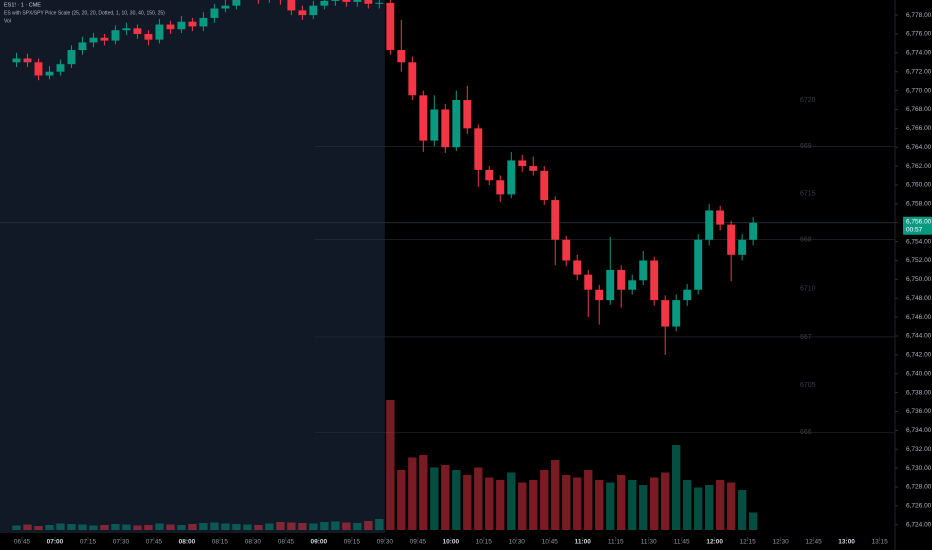  I want to click on x-tick-label: 07:30, so click(121, 542).